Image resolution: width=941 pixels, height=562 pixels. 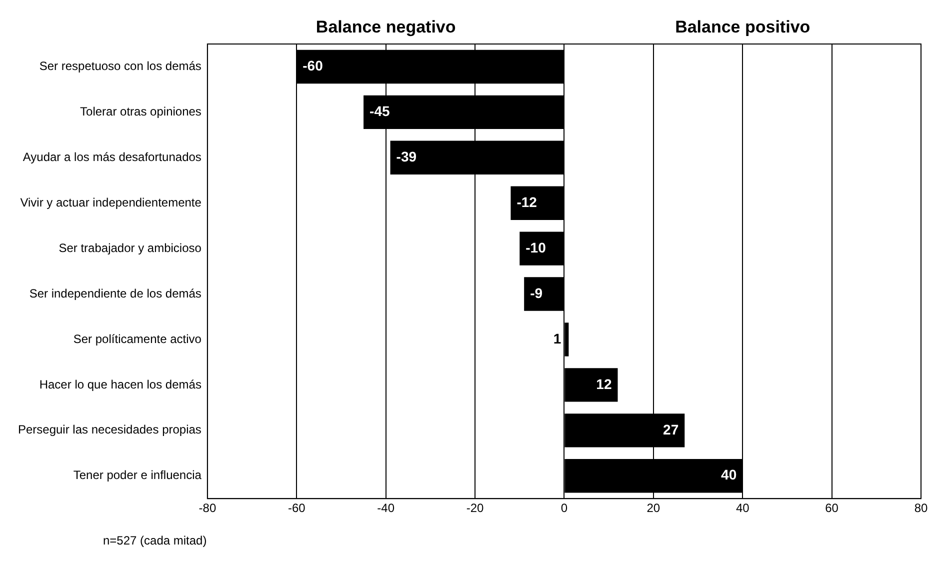 What do you see at coordinates (743, 508) in the screenshot?
I see `x-tick-label: 40` at bounding box center [743, 508].